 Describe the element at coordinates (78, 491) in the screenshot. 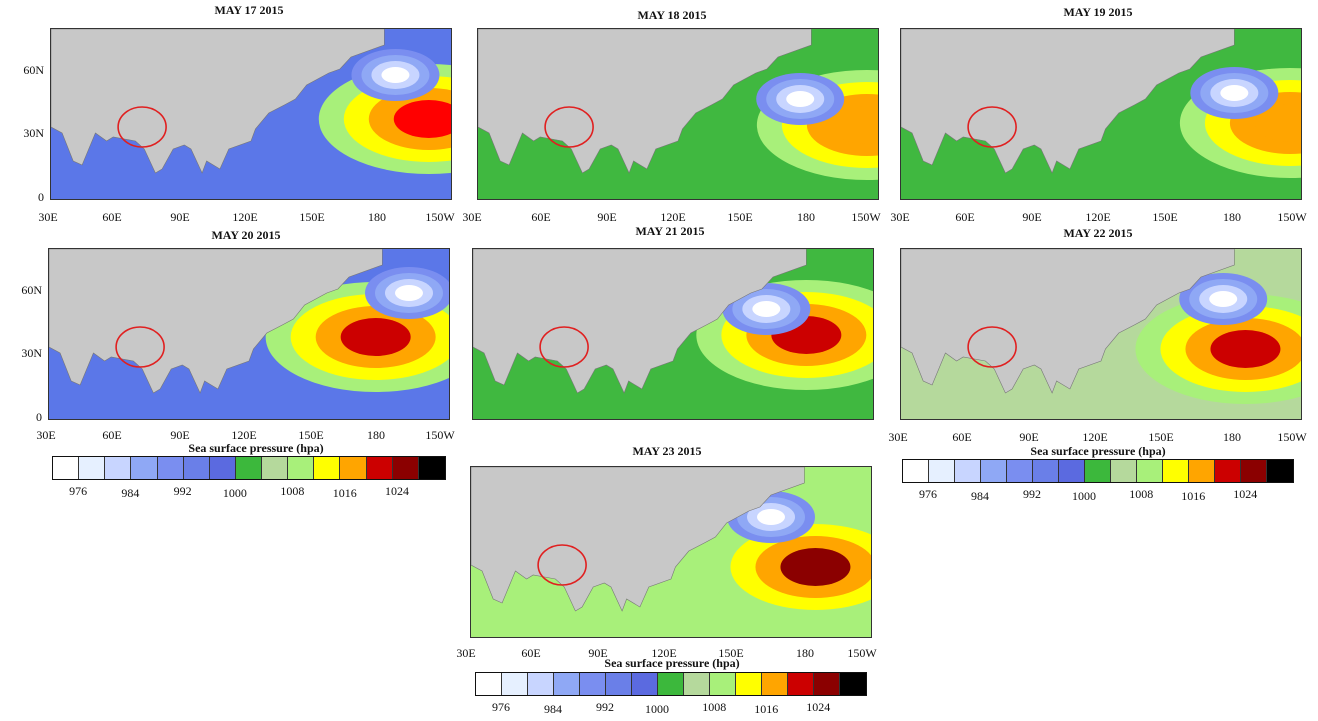

I see `colorbar-tick-label: 976` at that location.